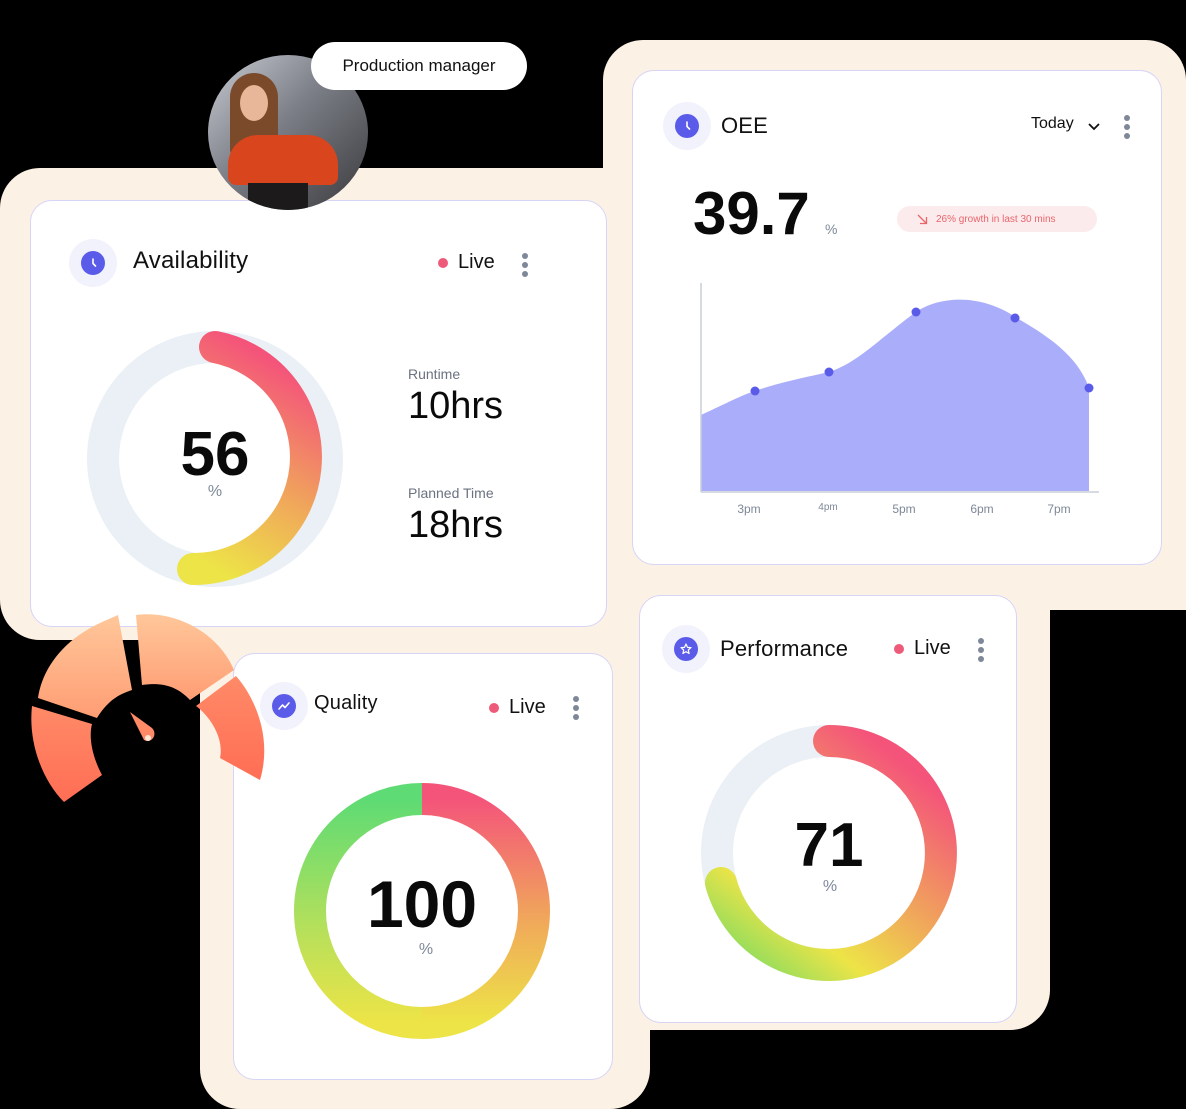  I want to click on performance-card: Performance Live 71 %, so click(828, 809).